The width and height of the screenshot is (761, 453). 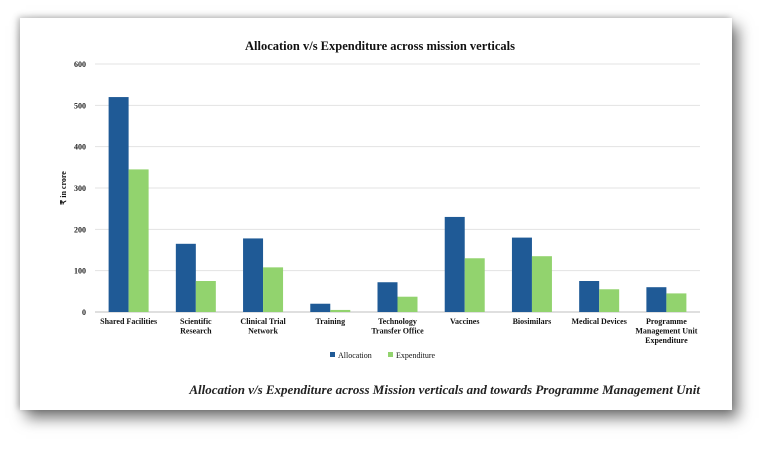 What do you see at coordinates (63, 188) in the screenshot?
I see `y-axis-label: ₹ in crore` at bounding box center [63, 188].